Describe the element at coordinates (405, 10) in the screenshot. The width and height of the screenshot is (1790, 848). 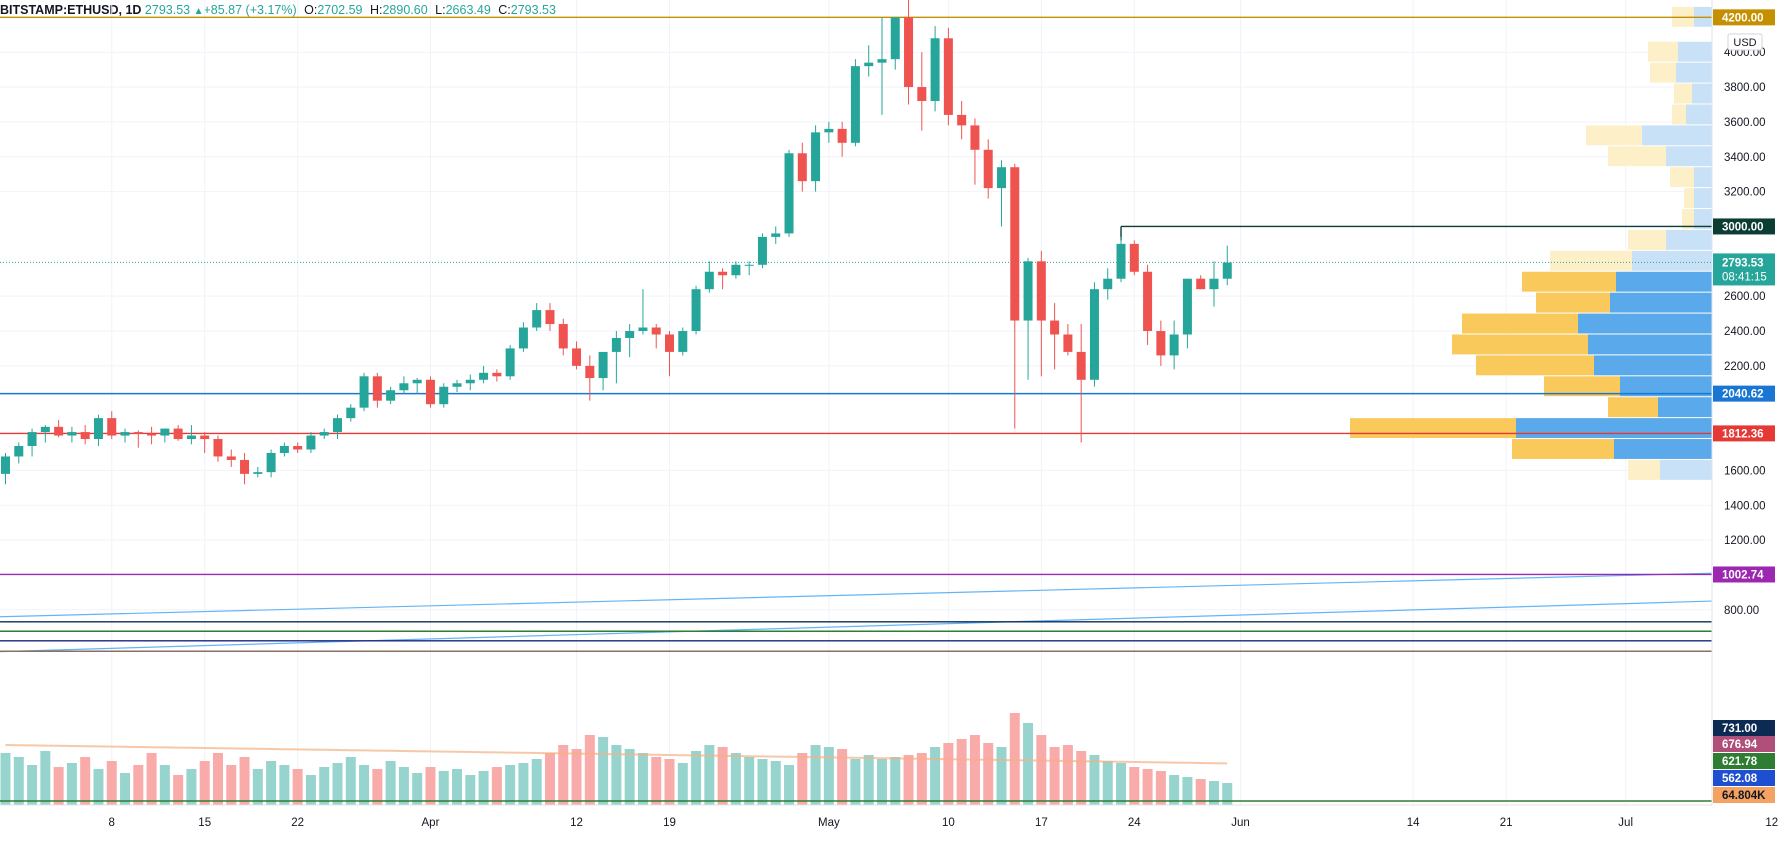
I see `high-value: 2890.60` at that location.